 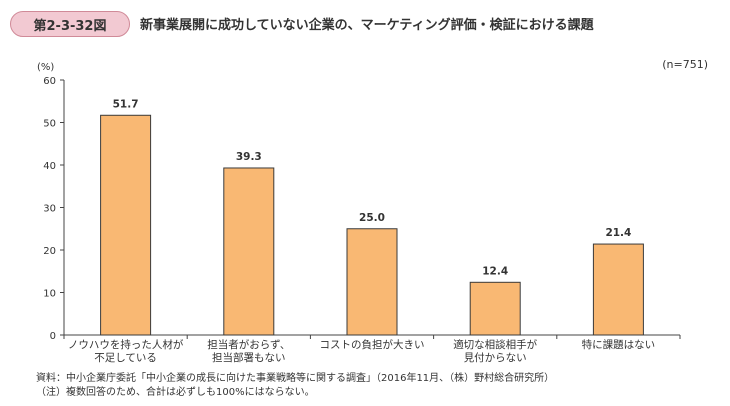 I want to click on bar-value-label: 25.0, so click(x=372, y=218).